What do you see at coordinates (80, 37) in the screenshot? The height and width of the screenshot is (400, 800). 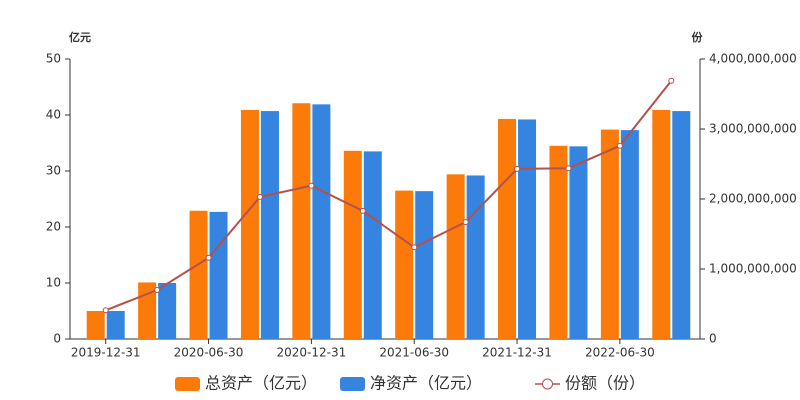 I see `y-axis-title: 亿元` at bounding box center [80, 37].